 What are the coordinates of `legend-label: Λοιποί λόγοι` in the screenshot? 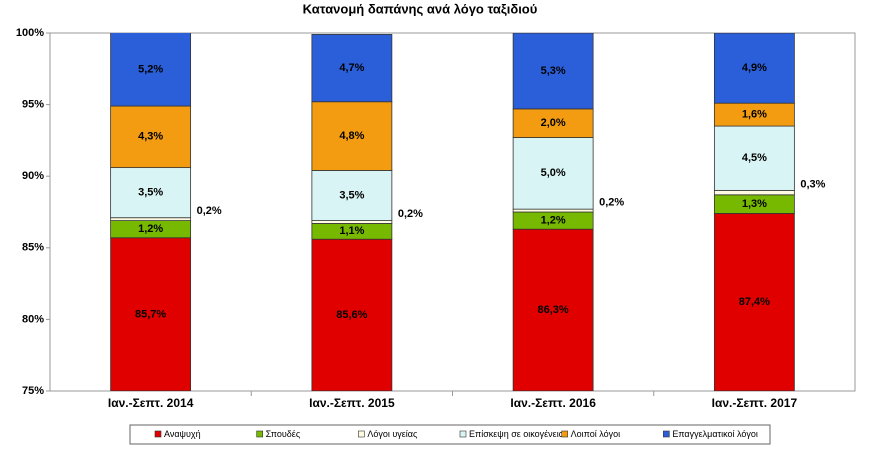 It's located at (595, 434).